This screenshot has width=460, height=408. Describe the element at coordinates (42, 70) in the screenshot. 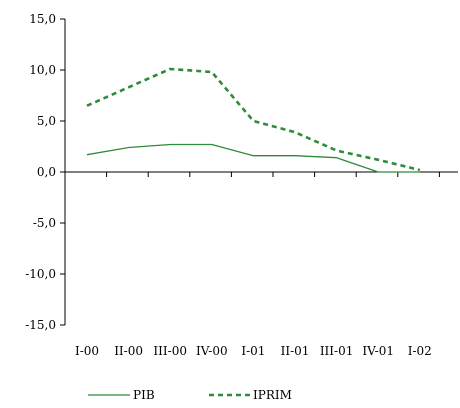

I see `y-tick-label: 10,0` at that location.